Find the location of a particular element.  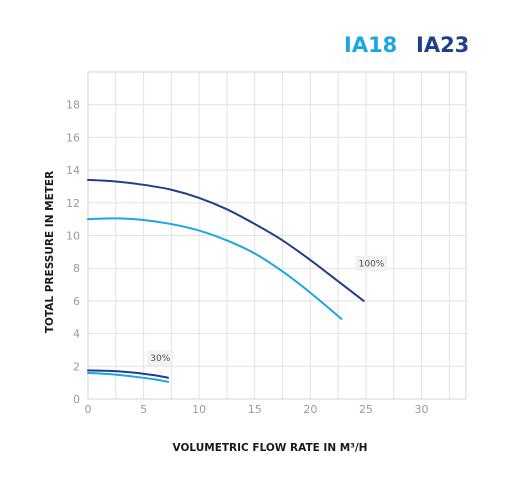

x-tick-label: 15 is located at coordinates (255, 409).